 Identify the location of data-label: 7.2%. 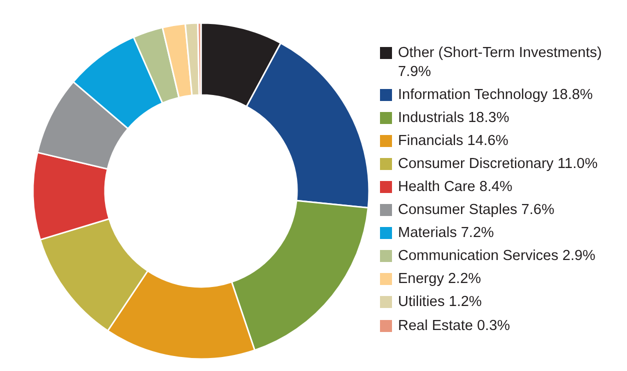
(477, 233).